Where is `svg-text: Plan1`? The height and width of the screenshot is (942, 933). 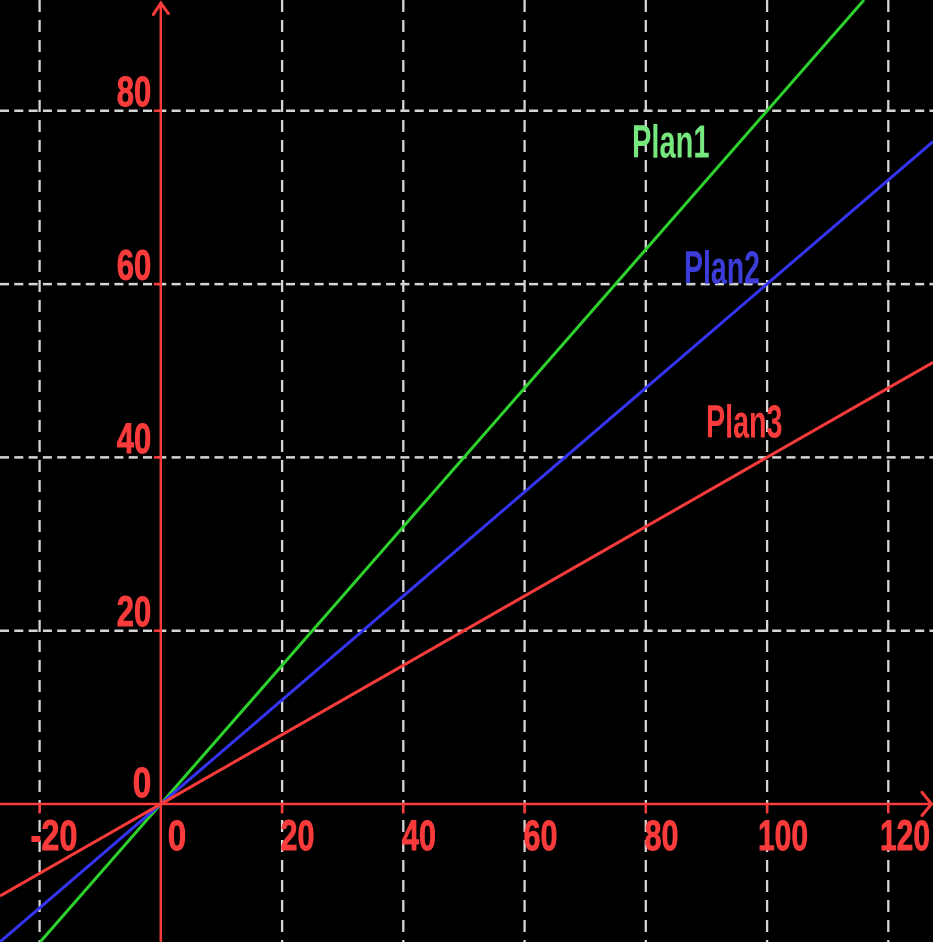
svg-text: Plan1 is located at coordinates (671, 142).